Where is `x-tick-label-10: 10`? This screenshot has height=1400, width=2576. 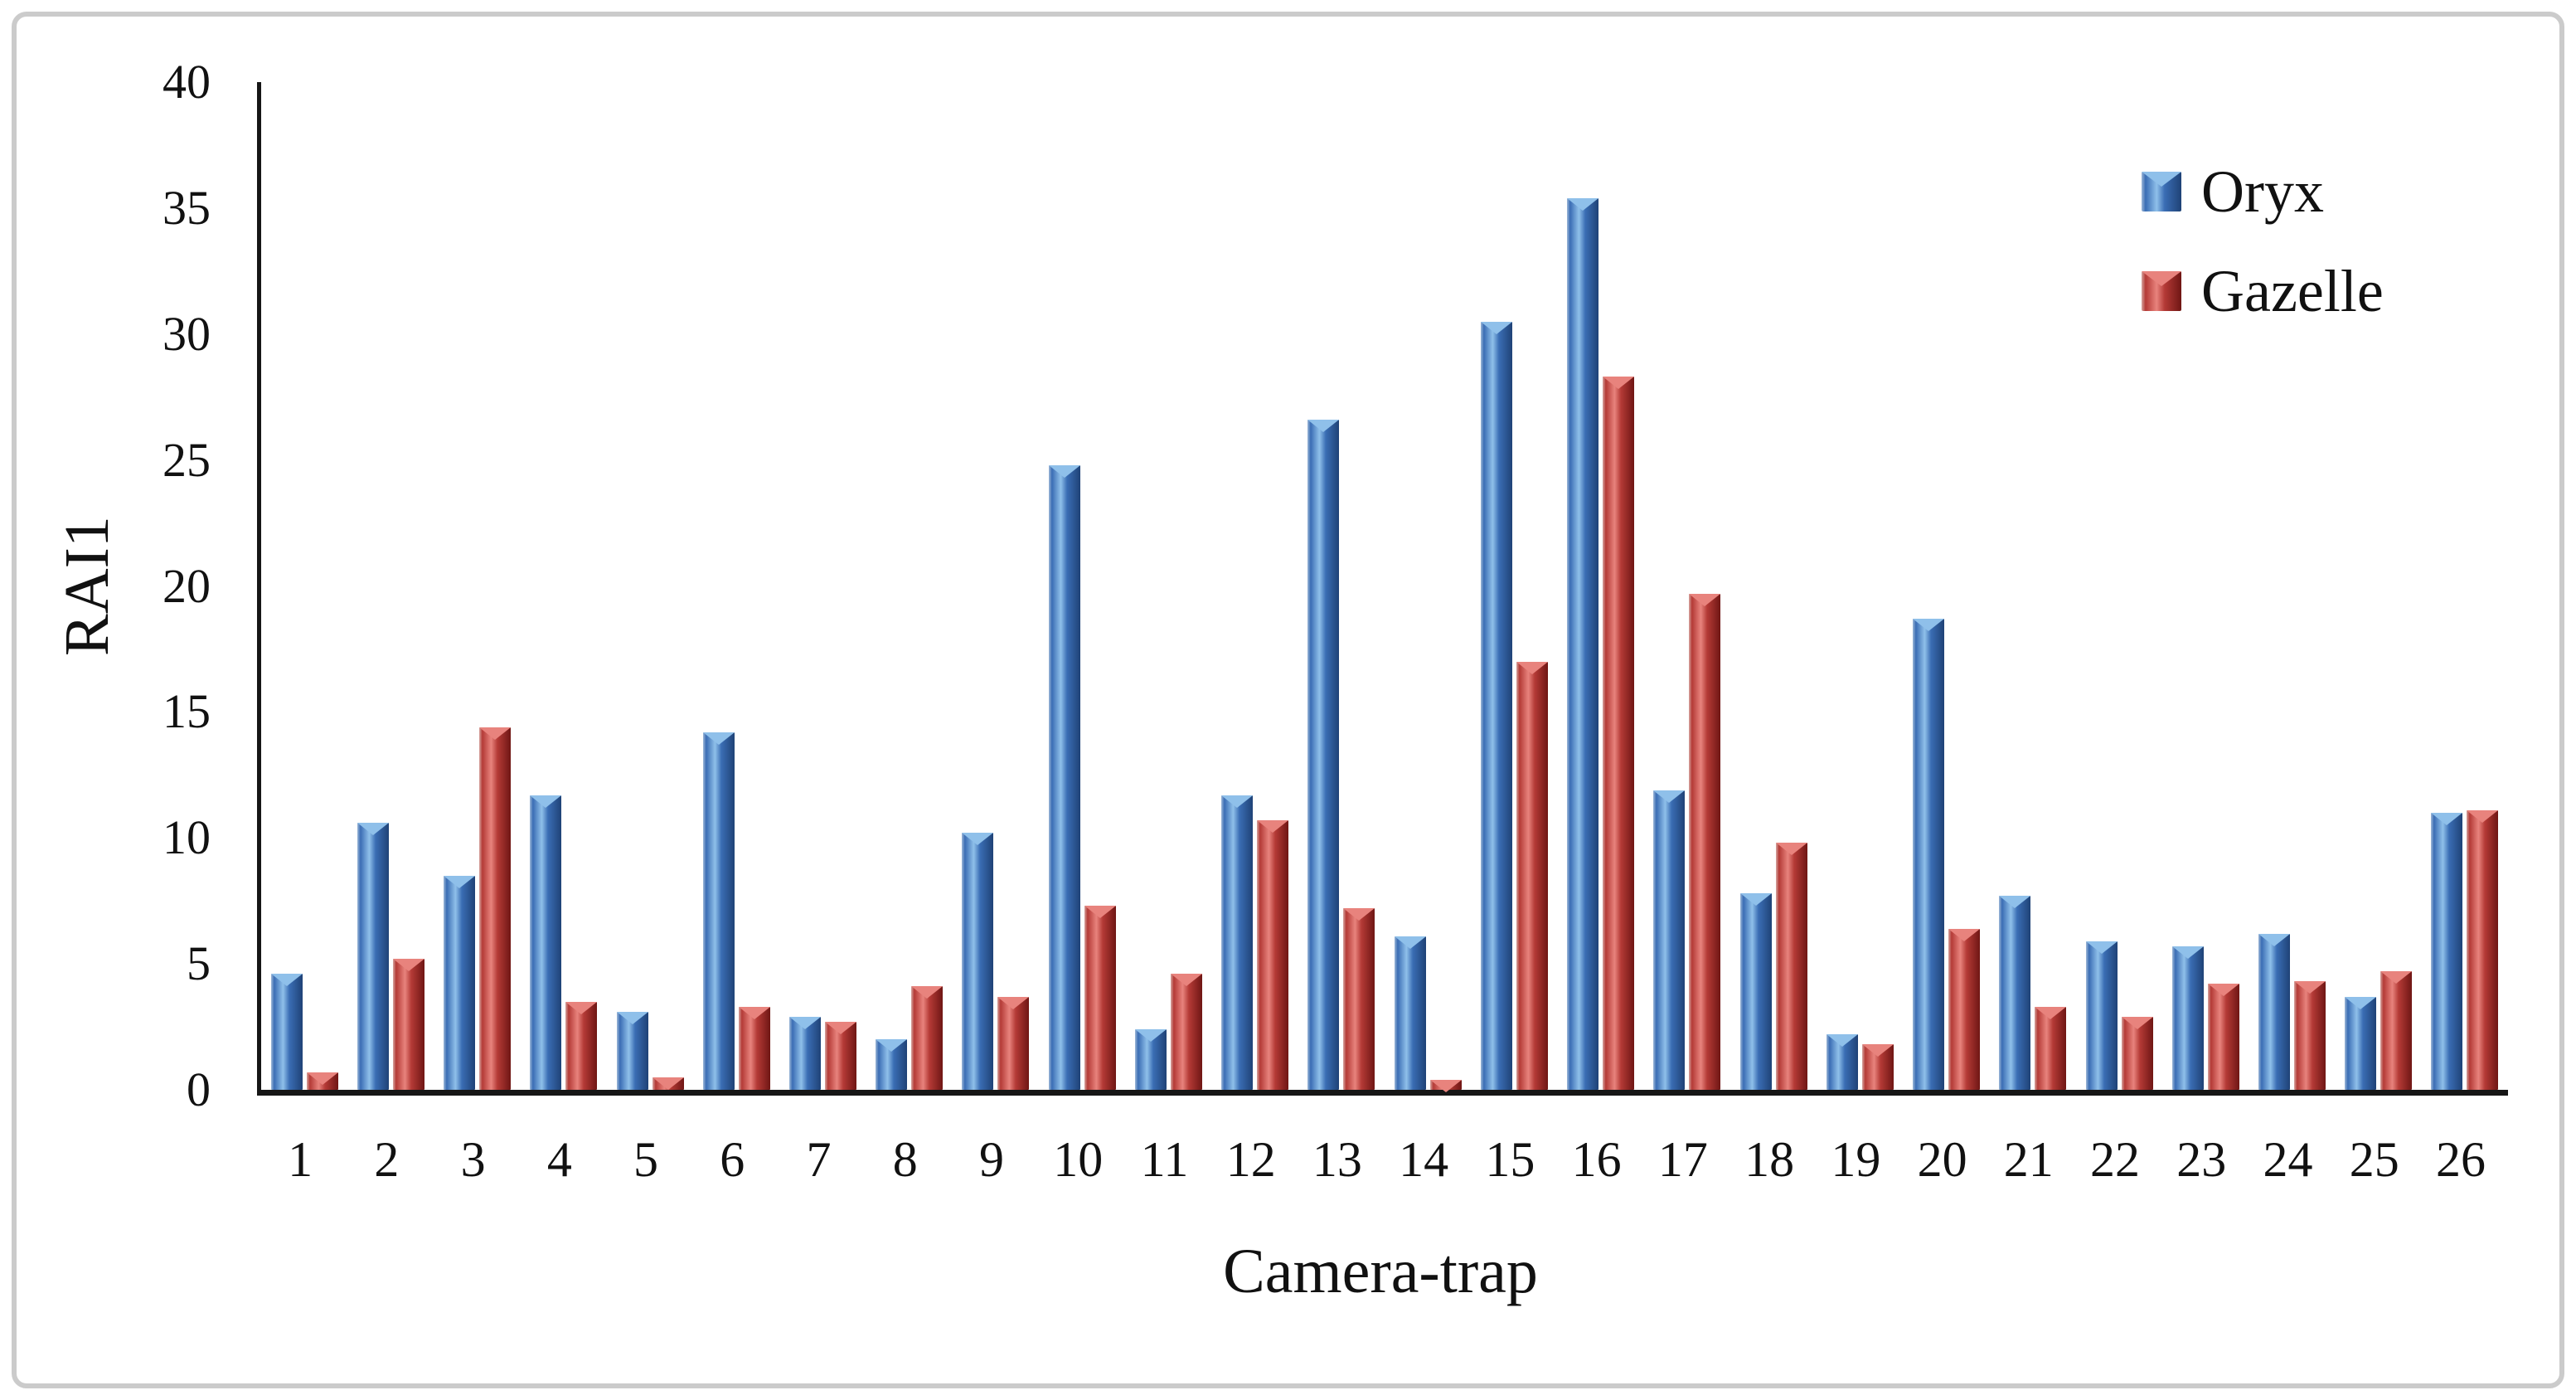 x-tick-label-10: 10 is located at coordinates (1078, 1159).